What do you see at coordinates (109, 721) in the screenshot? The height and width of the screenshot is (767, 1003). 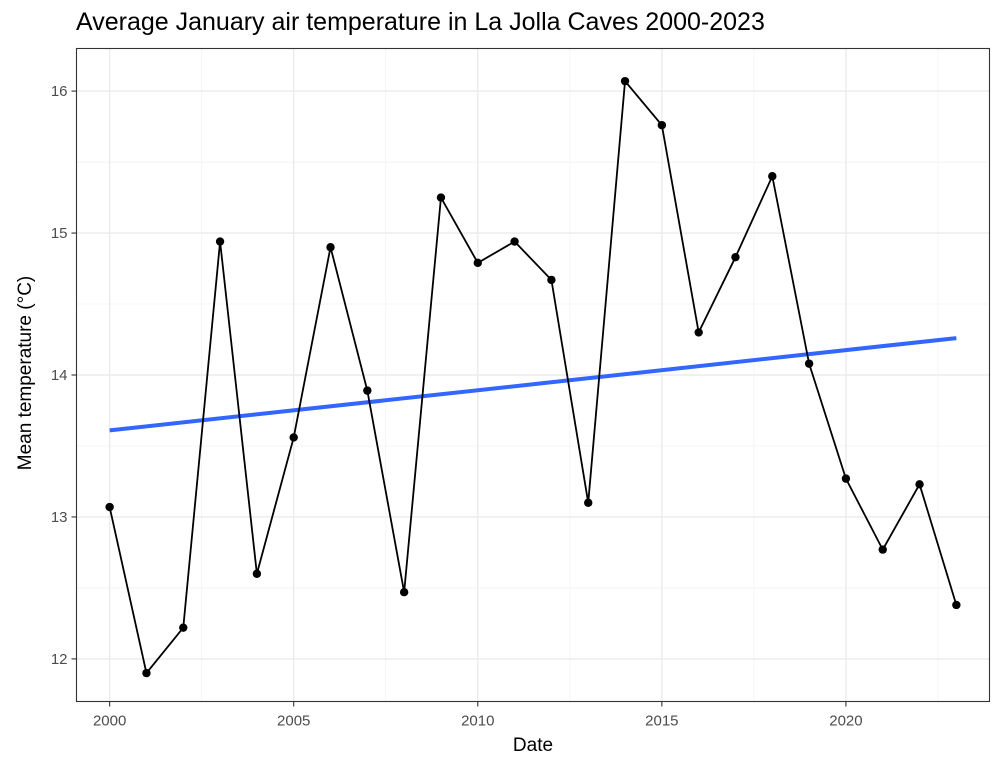 I see `x-tick-label: 2000` at bounding box center [109, 721].